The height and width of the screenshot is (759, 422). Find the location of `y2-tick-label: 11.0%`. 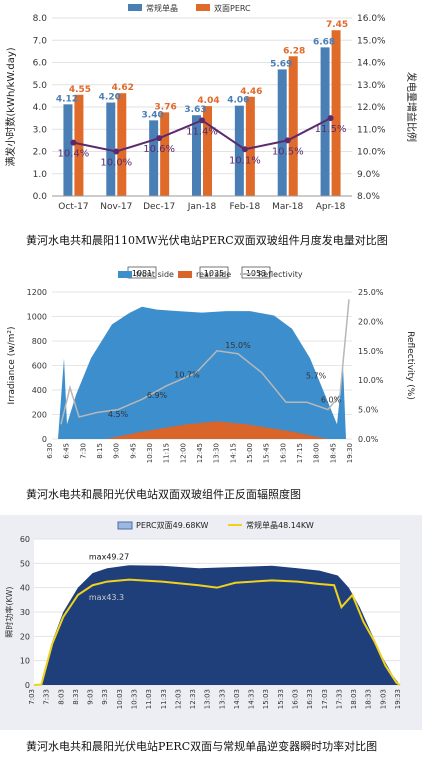

y2-tick-label: 11.0% is located at coordinates (371, 130).